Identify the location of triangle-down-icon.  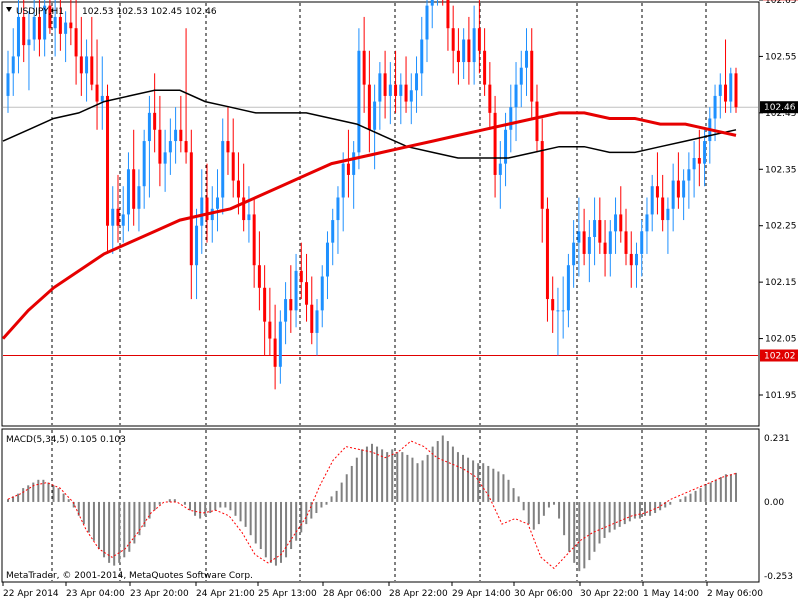
(9, 9).